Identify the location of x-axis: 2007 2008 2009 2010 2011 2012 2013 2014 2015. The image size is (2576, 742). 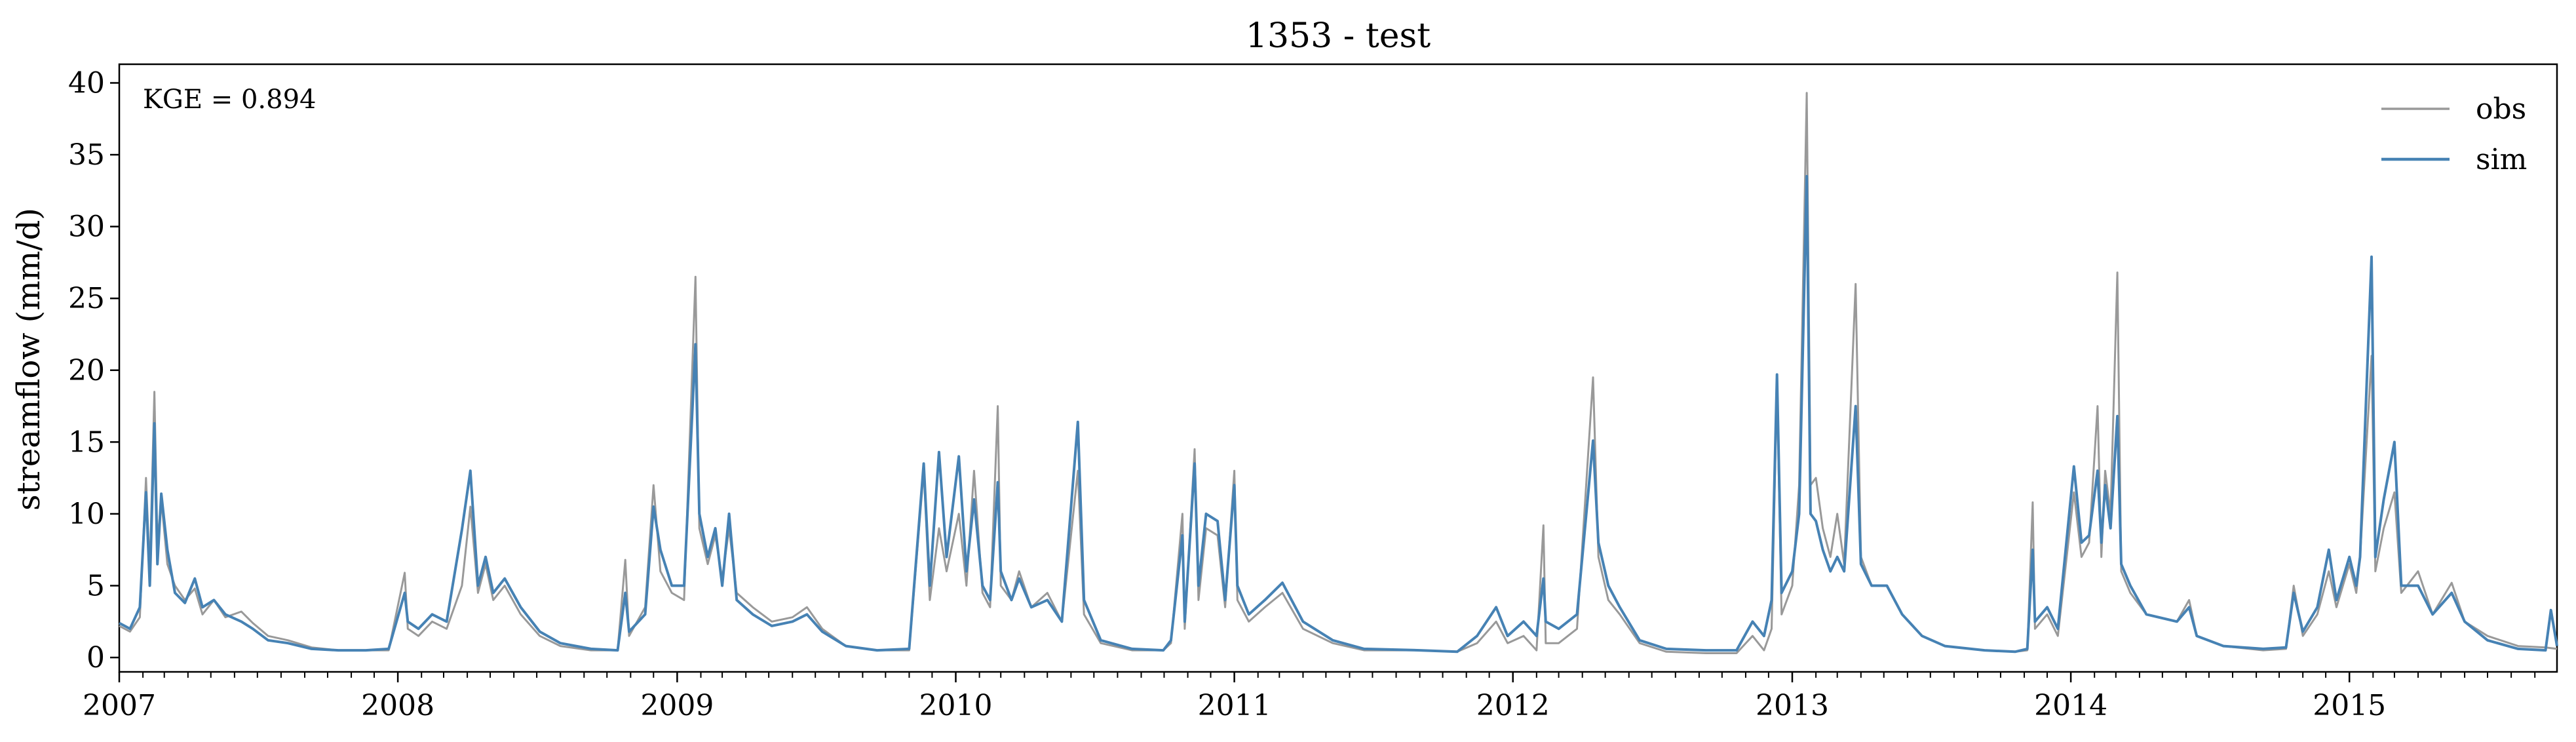
(1309, 697).